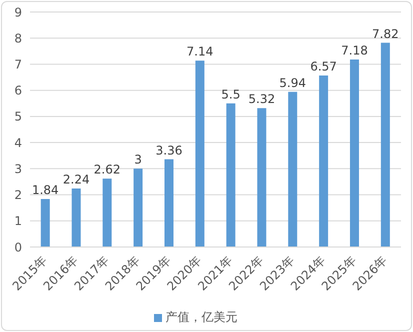 This screenshot has height=332, width=413. What do you see at coordinates (385, 33) in the screenshot?
I see `data-label: 7.82` at bounding box center [385, 33].